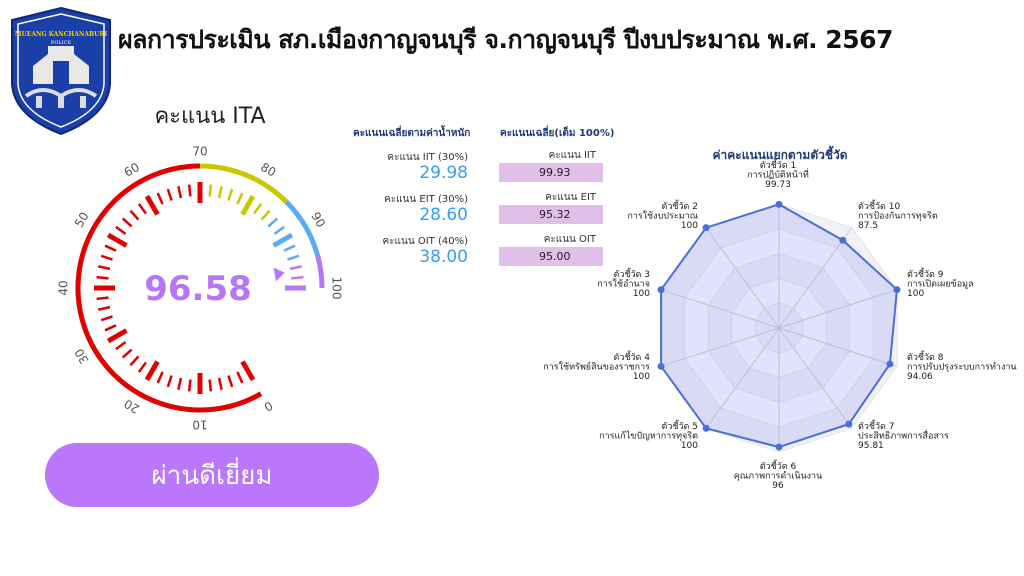 This screenshot has width=1024, height=576. Describe the element at coordinates (925, 273) in the screenshot. I see `radar-label-name: ตัวชี้วัด 9` at that location.